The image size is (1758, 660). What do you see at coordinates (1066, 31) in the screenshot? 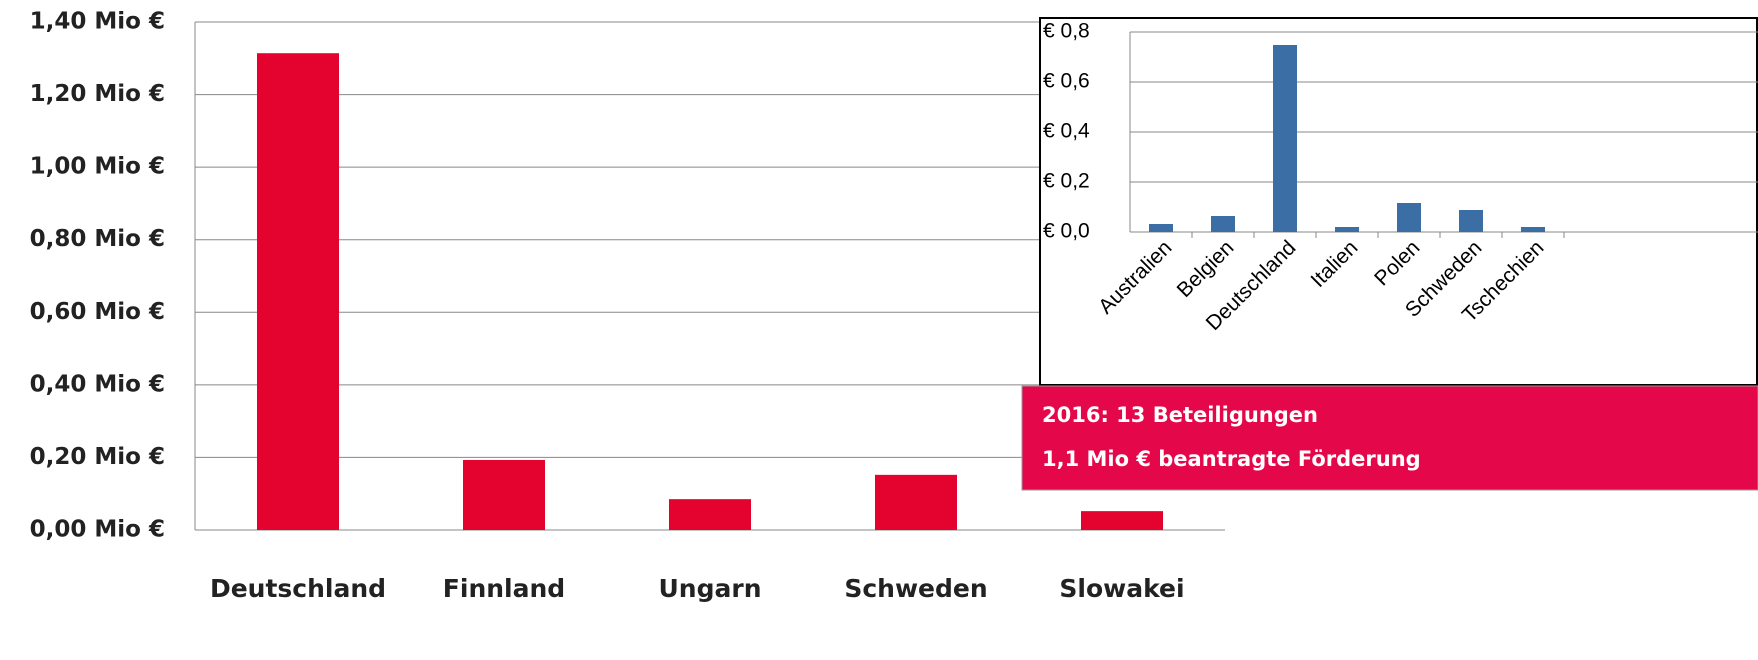
I see `y-tick-label: € 0,8` at bounding box center [1066, 31].